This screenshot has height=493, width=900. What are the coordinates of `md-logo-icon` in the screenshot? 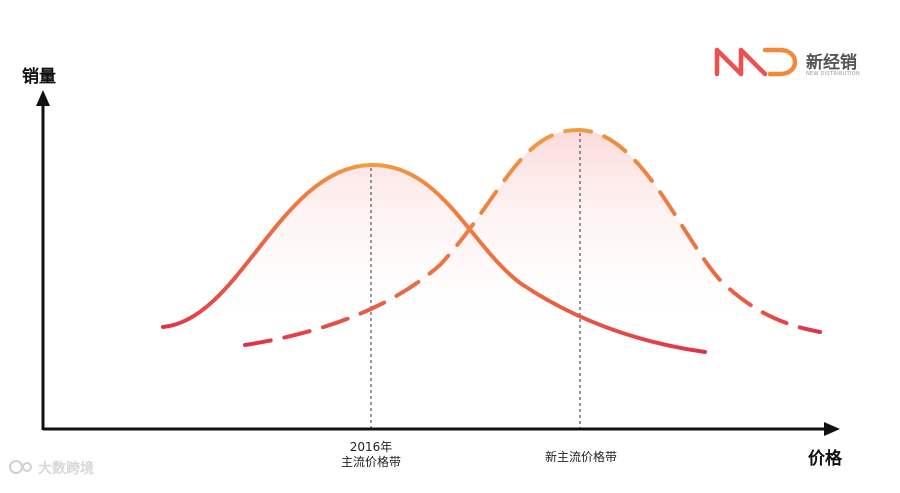 It's located at (756, 62).